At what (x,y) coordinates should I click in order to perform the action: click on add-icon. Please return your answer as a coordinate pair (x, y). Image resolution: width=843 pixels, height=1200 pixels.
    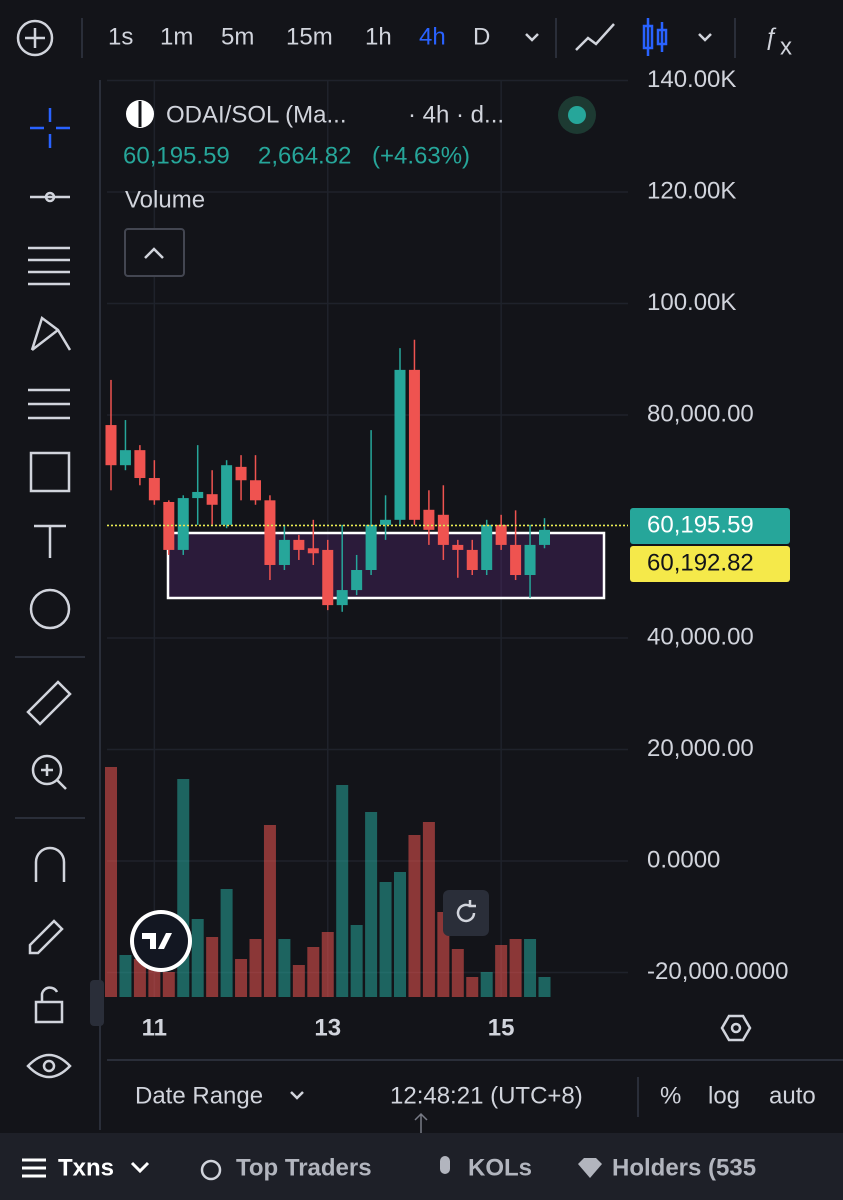
    Looking at the image, I should click on (35, 38).